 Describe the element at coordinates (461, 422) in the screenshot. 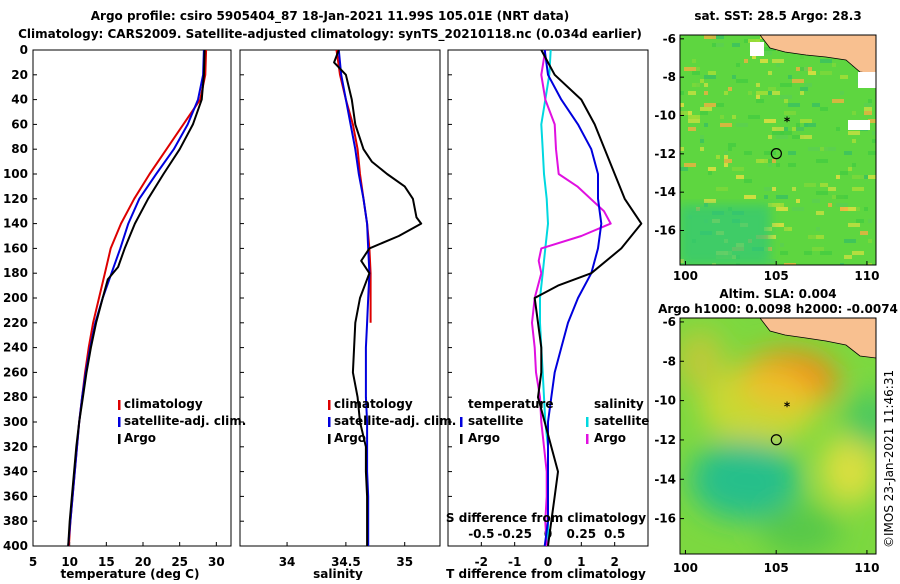

I see `legend-temp-satellite-swatch` at that location.